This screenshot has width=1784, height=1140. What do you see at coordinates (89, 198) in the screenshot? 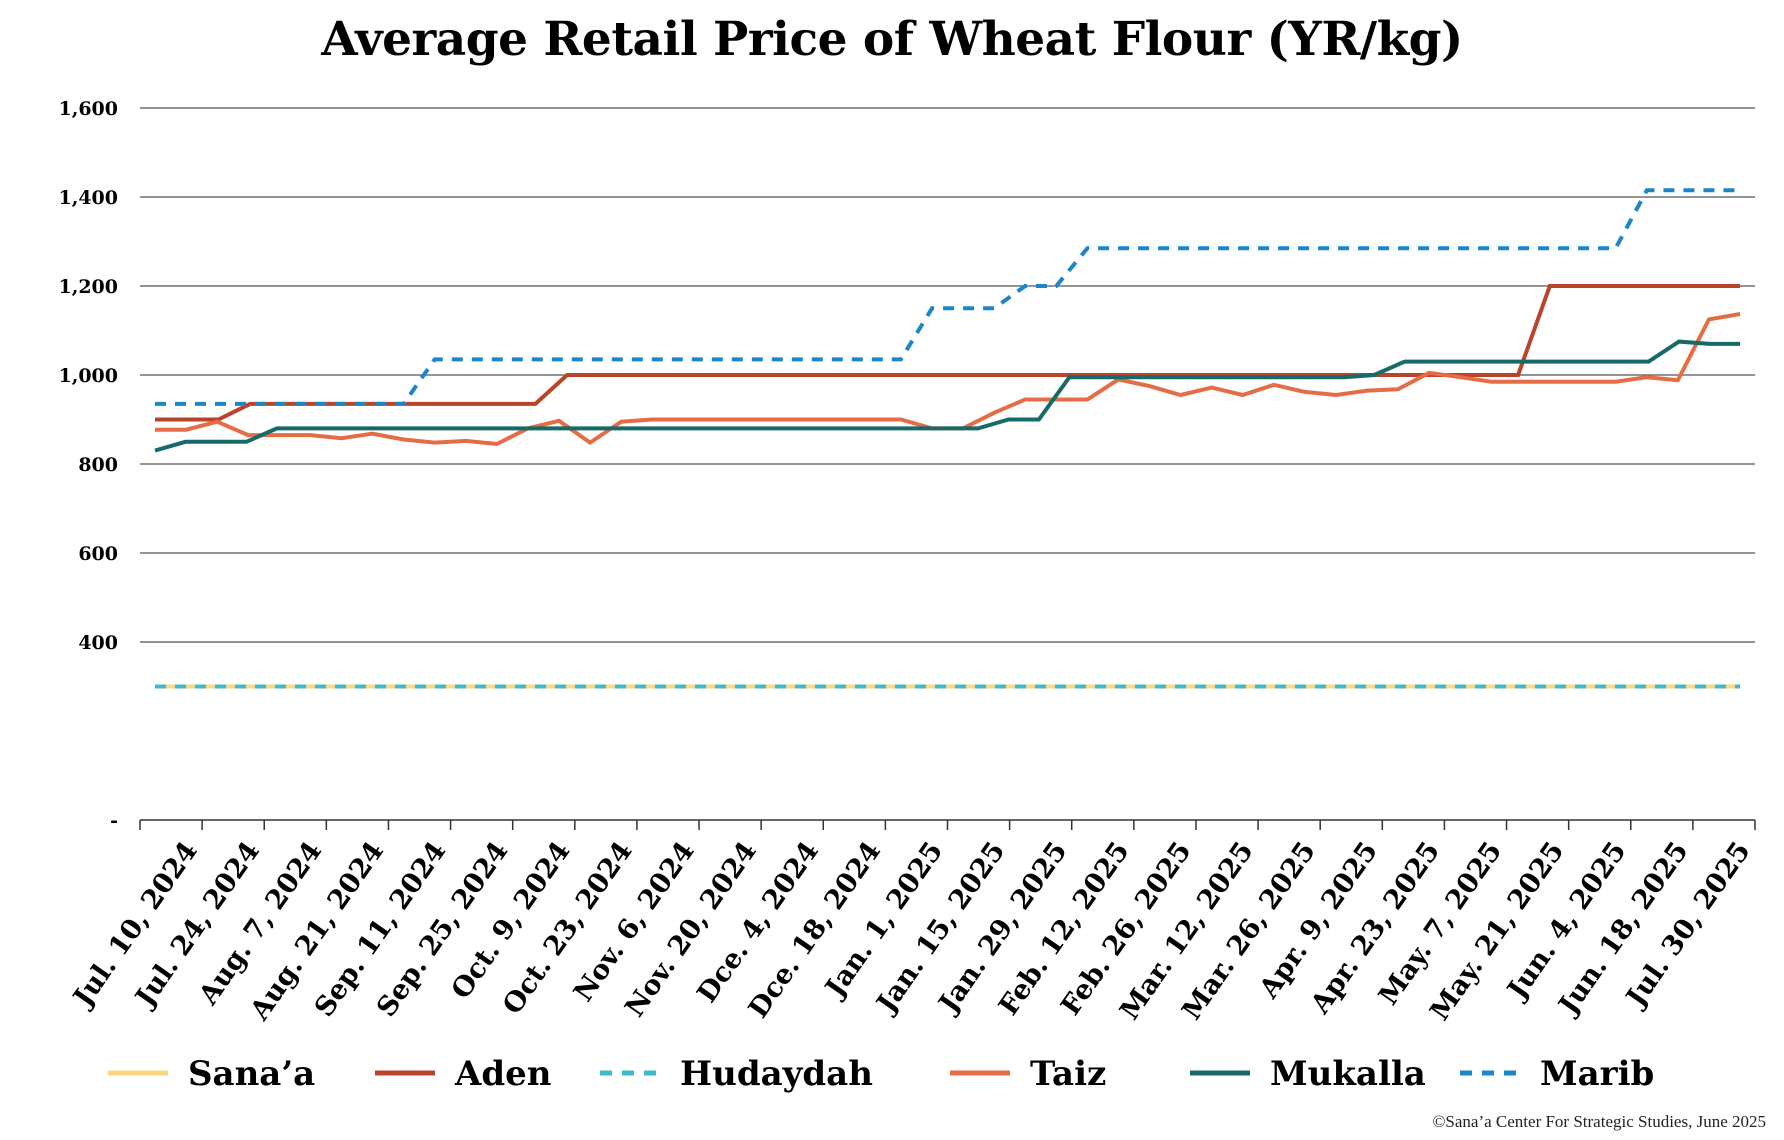
I see `y-tick-label: 1,400` at bounding box center [89, 198].